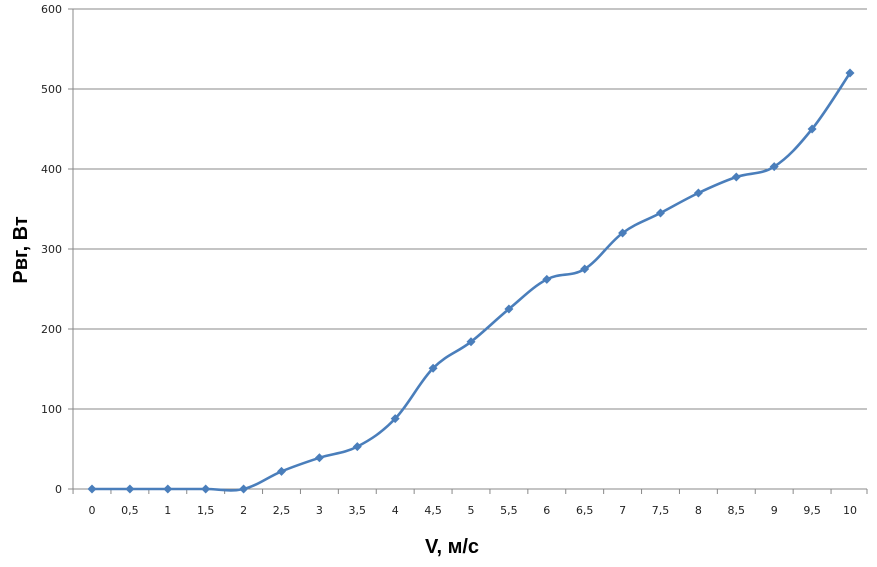  What do you see at coordinates (51, 9) in the screenshot?
I see `y-tick-label: 600` at bounding box center [51, 9].